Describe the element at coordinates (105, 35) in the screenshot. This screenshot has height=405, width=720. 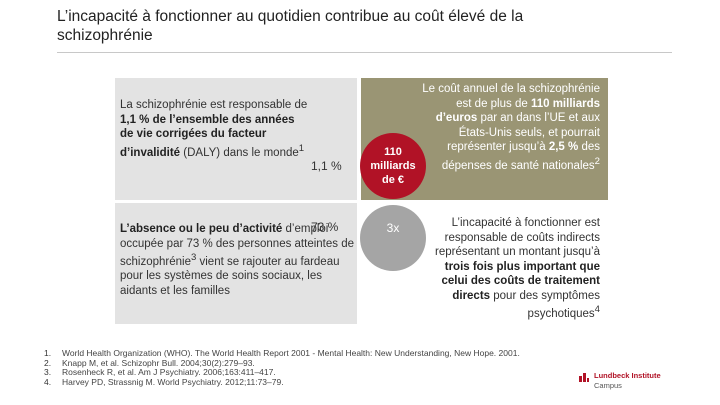
I see `title-line-2: schizophrénie` at that location.